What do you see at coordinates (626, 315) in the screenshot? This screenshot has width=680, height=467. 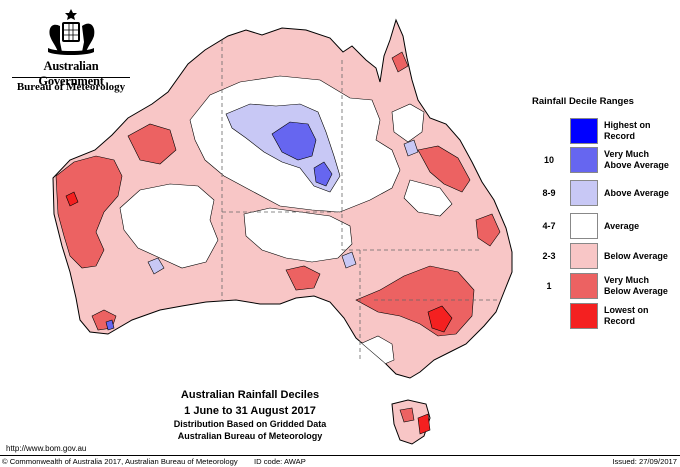 I see `legend-label: Lowest on Record` at bounding box center [626, 315].